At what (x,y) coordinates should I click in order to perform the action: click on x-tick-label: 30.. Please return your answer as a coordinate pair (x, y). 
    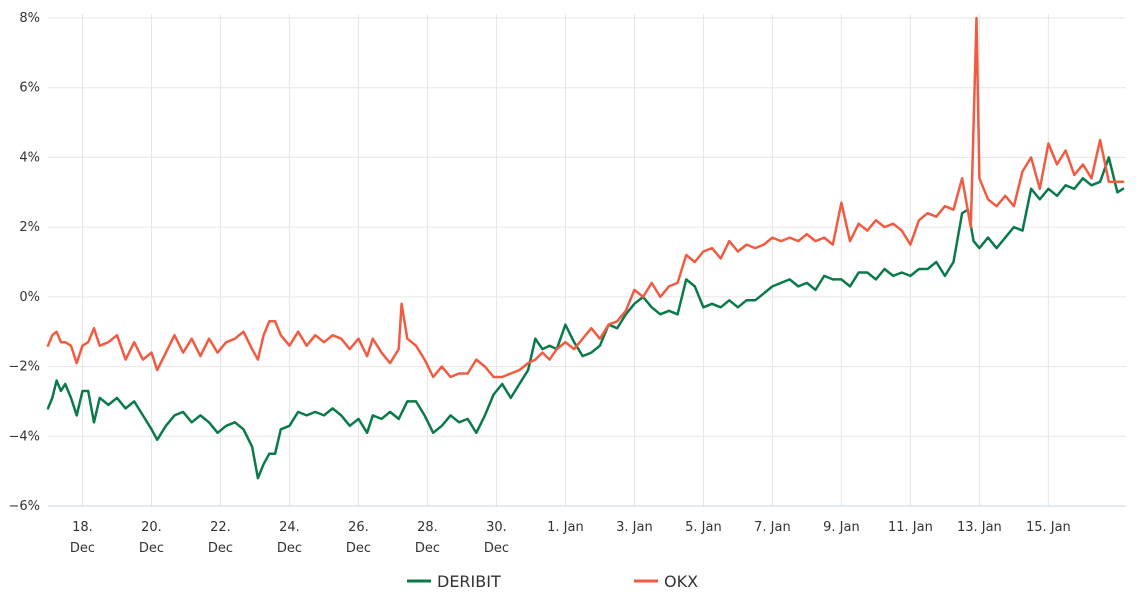
    Looking at the image, I should click on (496, 527).